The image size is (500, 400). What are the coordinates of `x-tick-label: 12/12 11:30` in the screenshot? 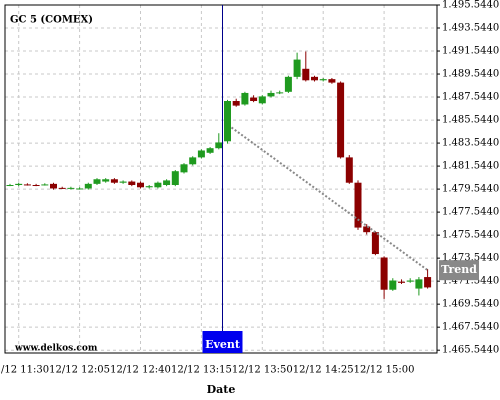 It's located at (24, 370).